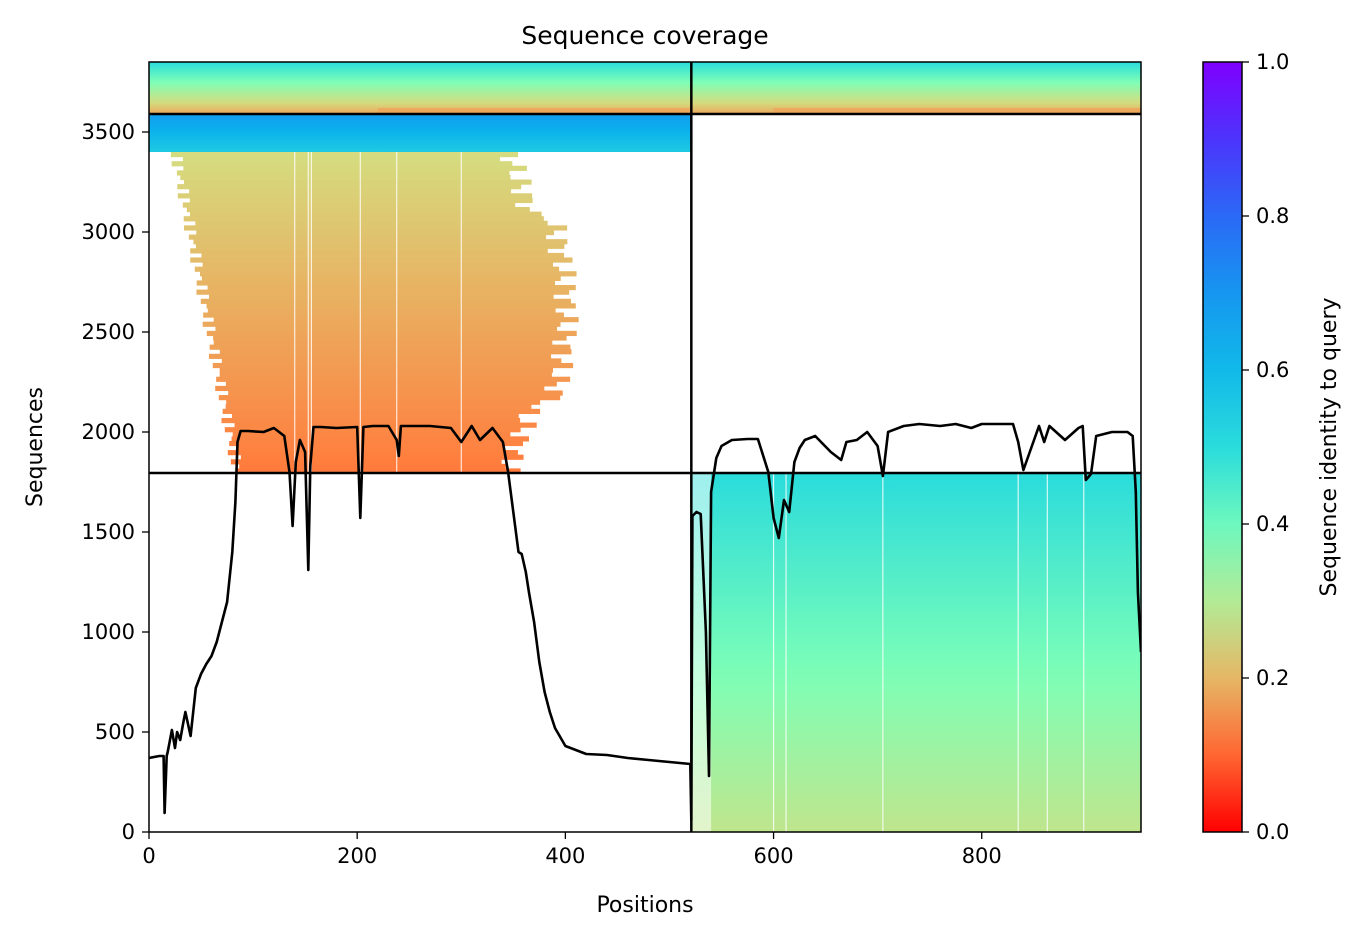 The image size is (1364, 939). Describe the element at coordinates (115, 732) in the screenshot. I see `y-tick-label: 500` at that location.